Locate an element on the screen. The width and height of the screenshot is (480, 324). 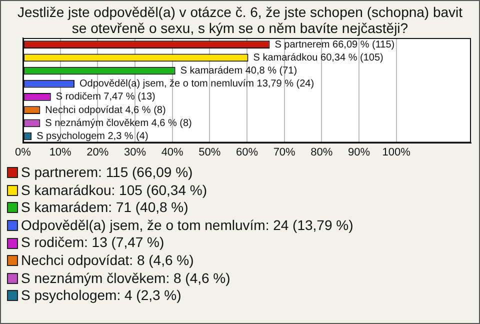
data-label: S kamarádkou 60,34 % (105) is located at coordinates (318, 58).